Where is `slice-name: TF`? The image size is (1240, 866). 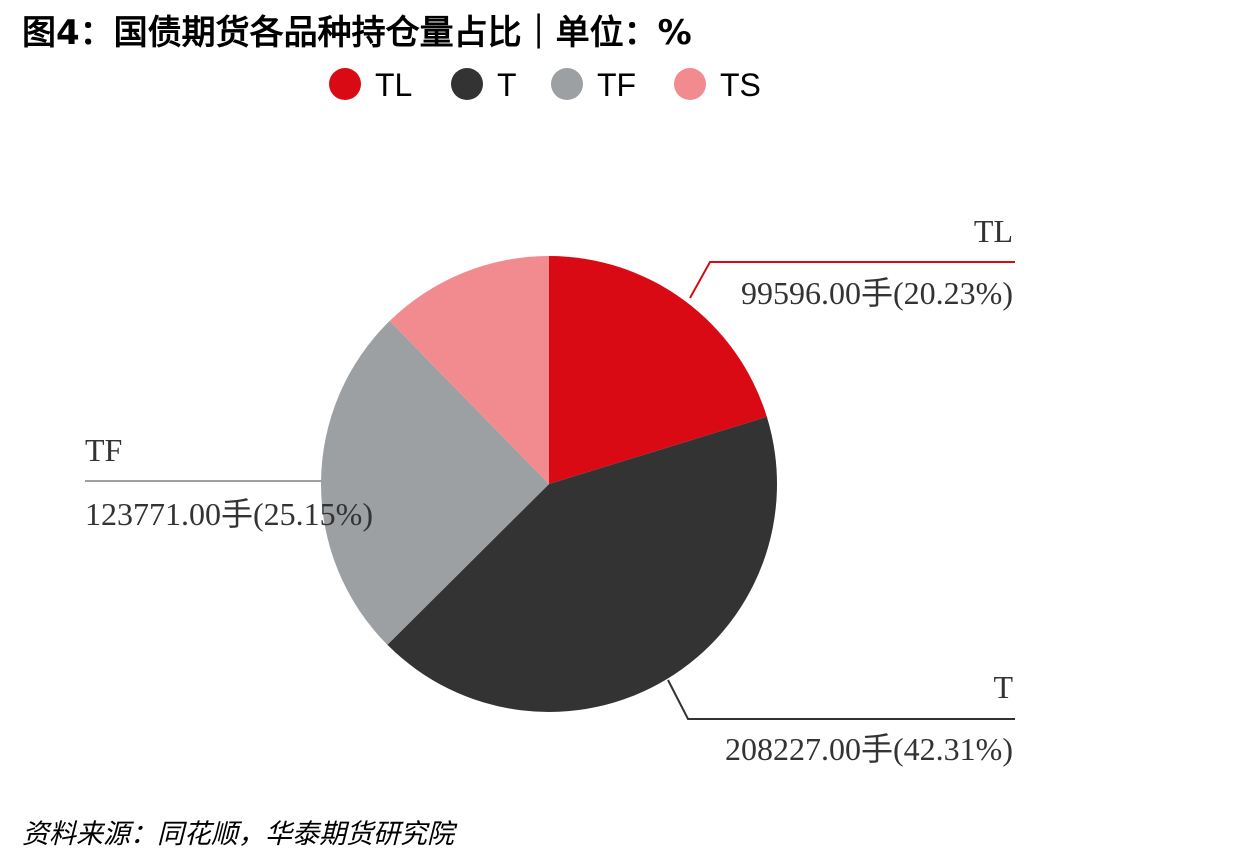 slice-name: TF is located at coordinates (103, 450).